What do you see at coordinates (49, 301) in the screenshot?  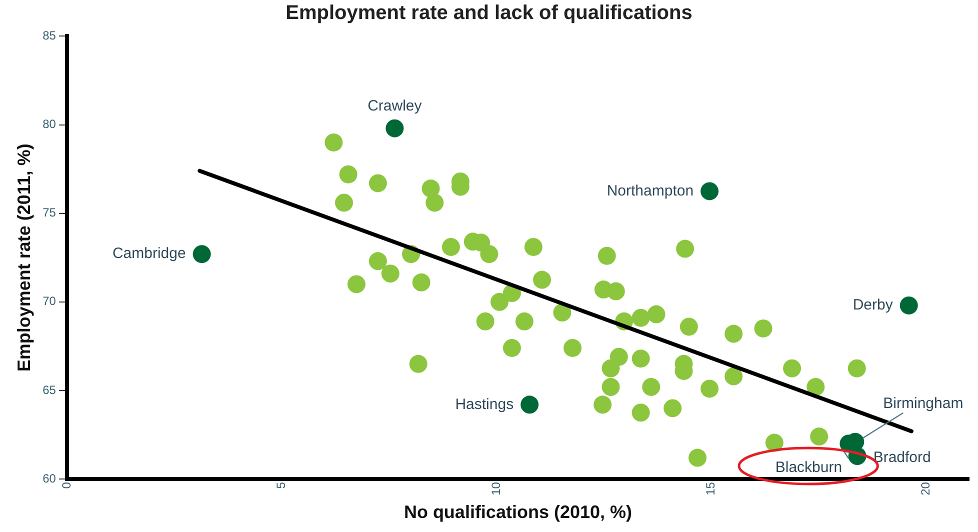 I see `y-tick-label: 70` at bounding box center [49, 301].